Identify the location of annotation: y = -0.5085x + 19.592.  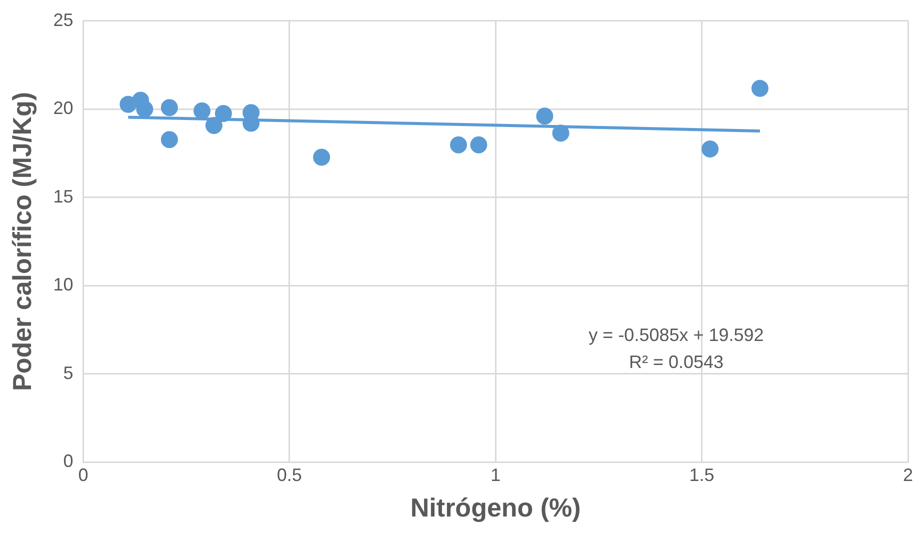
(676, 334).